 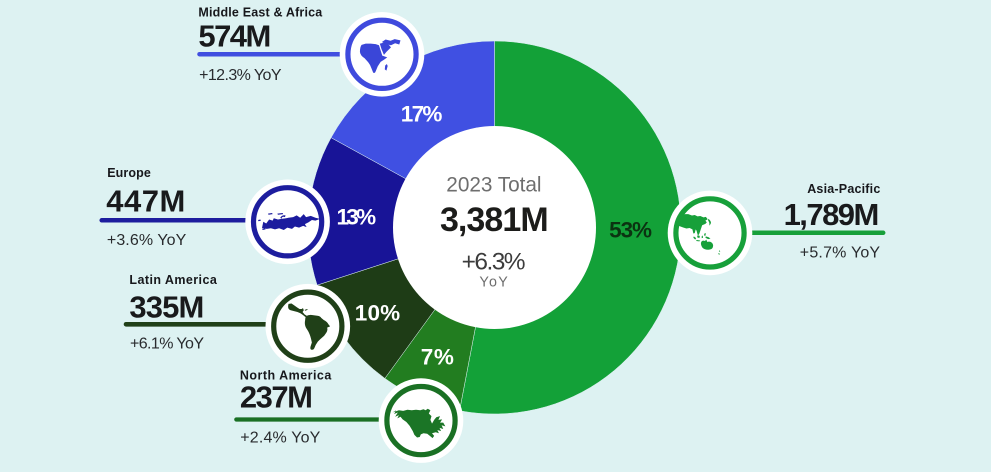 I want to click on svg-text: 1,789M, so click(x=832, y=214).